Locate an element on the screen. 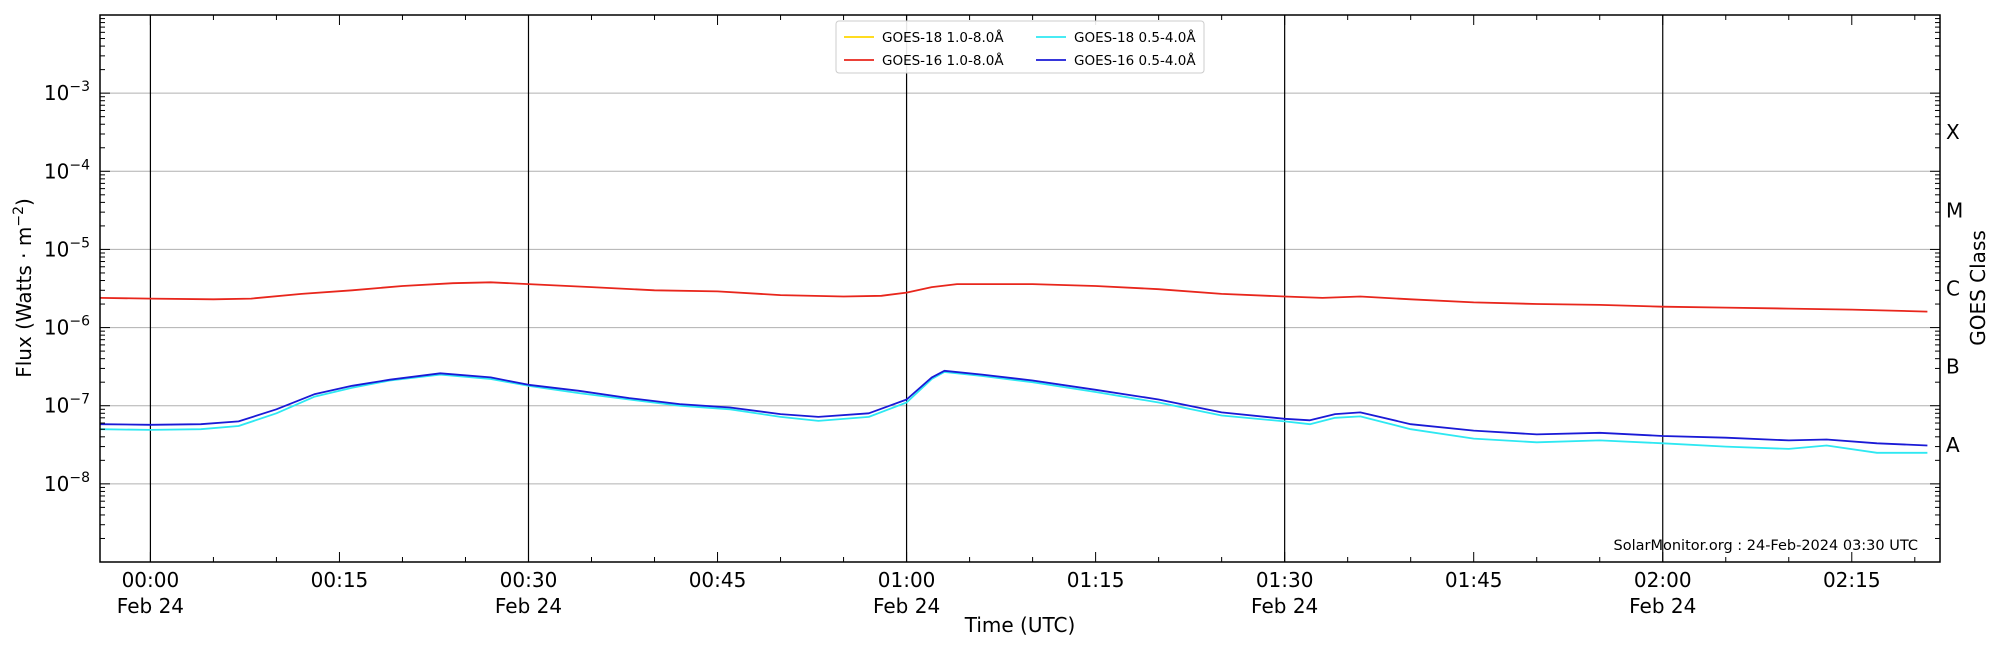 The height and width of the screenshot is (650, 2000). legend-label: GOES-16 1.0-8.0Å is located at coordinates (943, 60).